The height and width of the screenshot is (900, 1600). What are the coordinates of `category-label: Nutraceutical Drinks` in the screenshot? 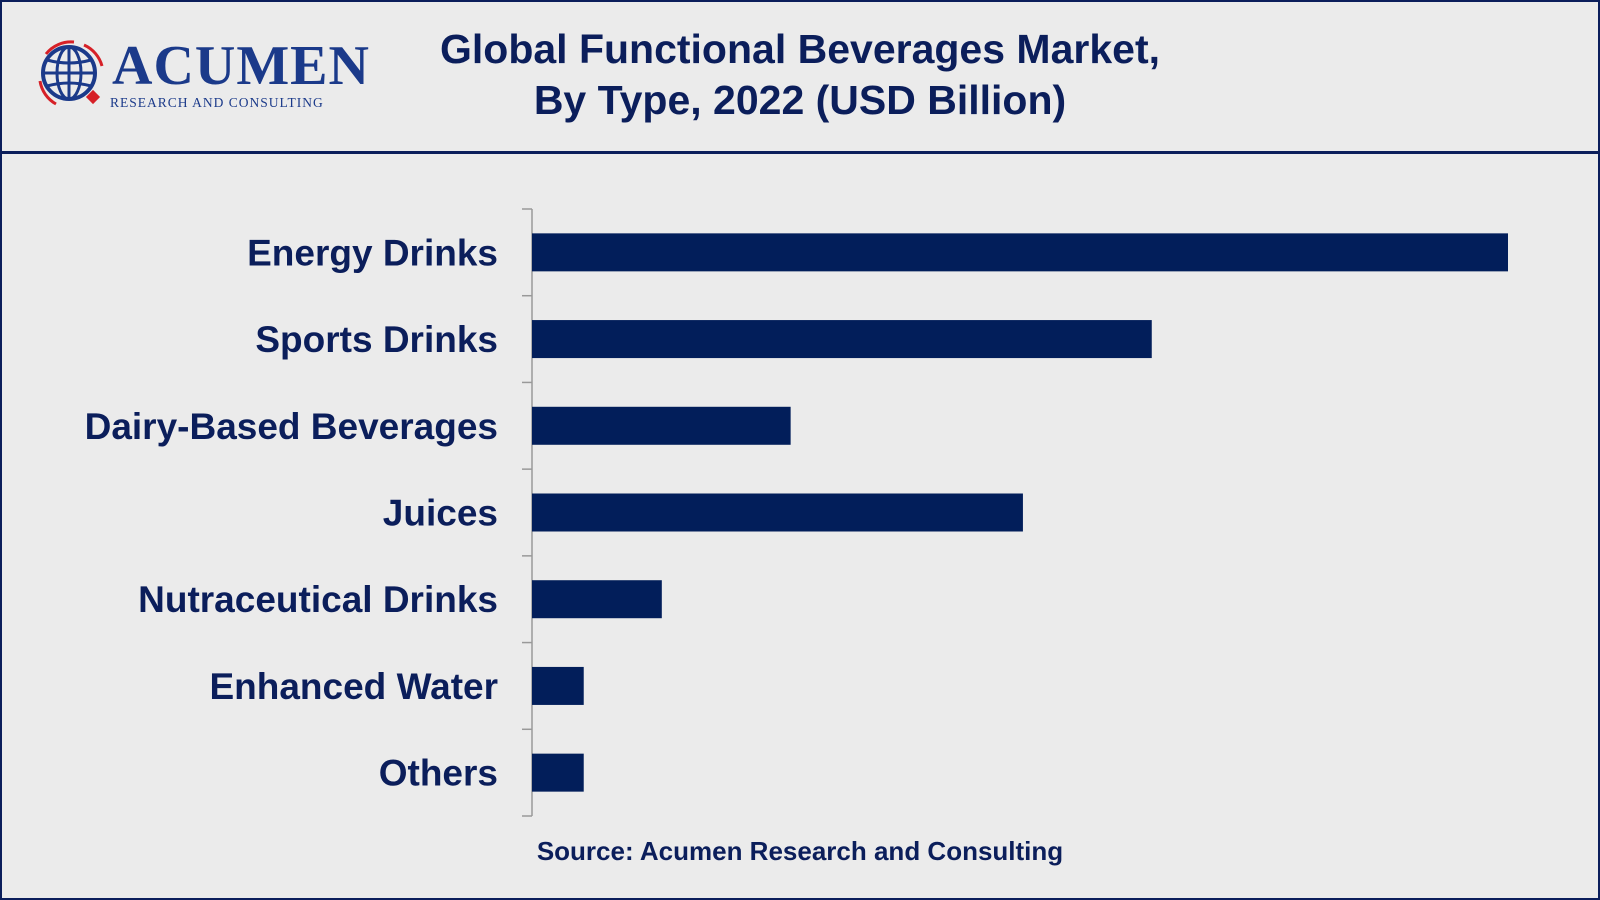 It's located at (318, 599).